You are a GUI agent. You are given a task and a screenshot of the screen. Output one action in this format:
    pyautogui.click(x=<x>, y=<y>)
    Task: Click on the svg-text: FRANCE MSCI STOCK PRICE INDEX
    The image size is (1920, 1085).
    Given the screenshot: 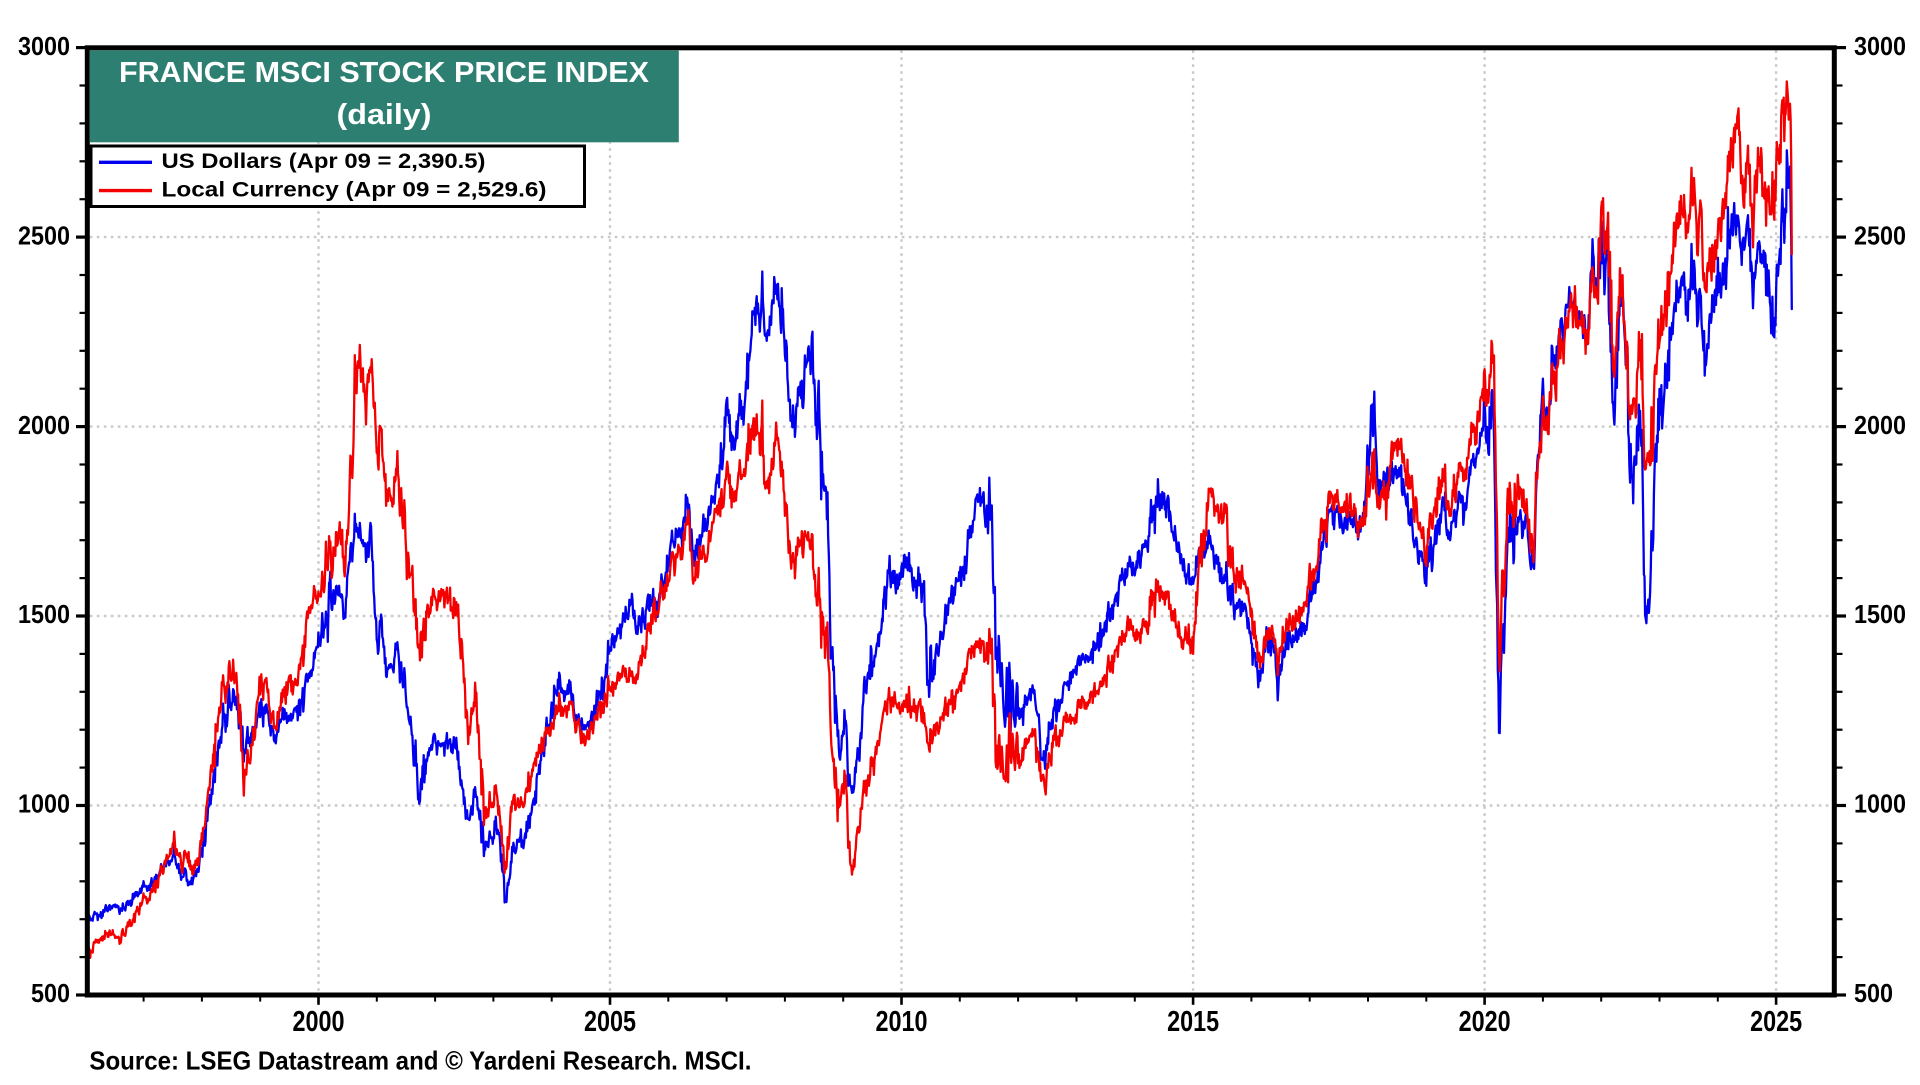 What is the action you would take?
    pyautogui.click(x=384, y=73)
    